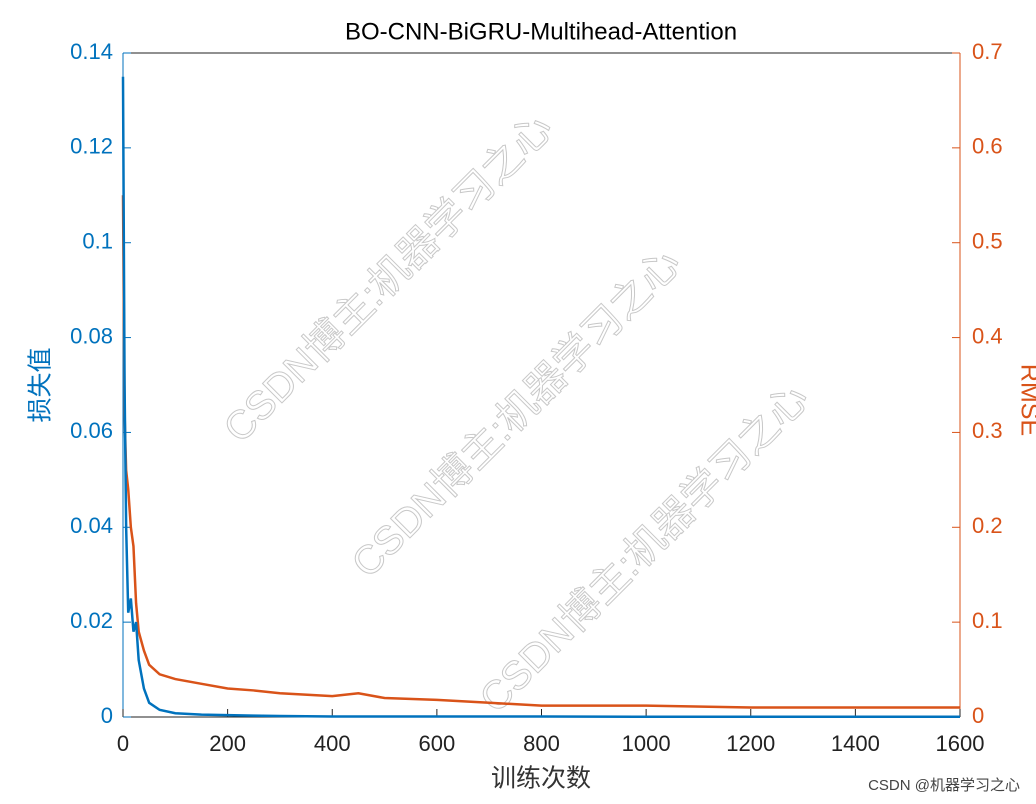  Describe the element at coordinates (750, 743) in the screenshot. I see `x-tick-label: 1200` at that location.